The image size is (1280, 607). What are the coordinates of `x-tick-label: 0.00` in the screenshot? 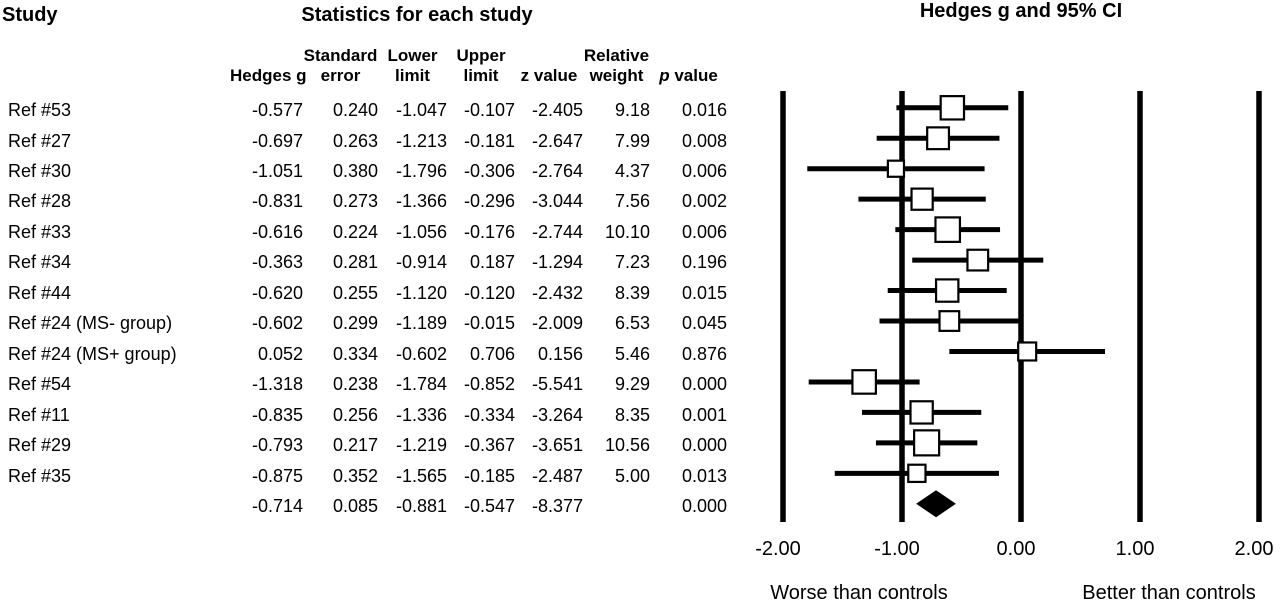 It's located at (1016, 549).